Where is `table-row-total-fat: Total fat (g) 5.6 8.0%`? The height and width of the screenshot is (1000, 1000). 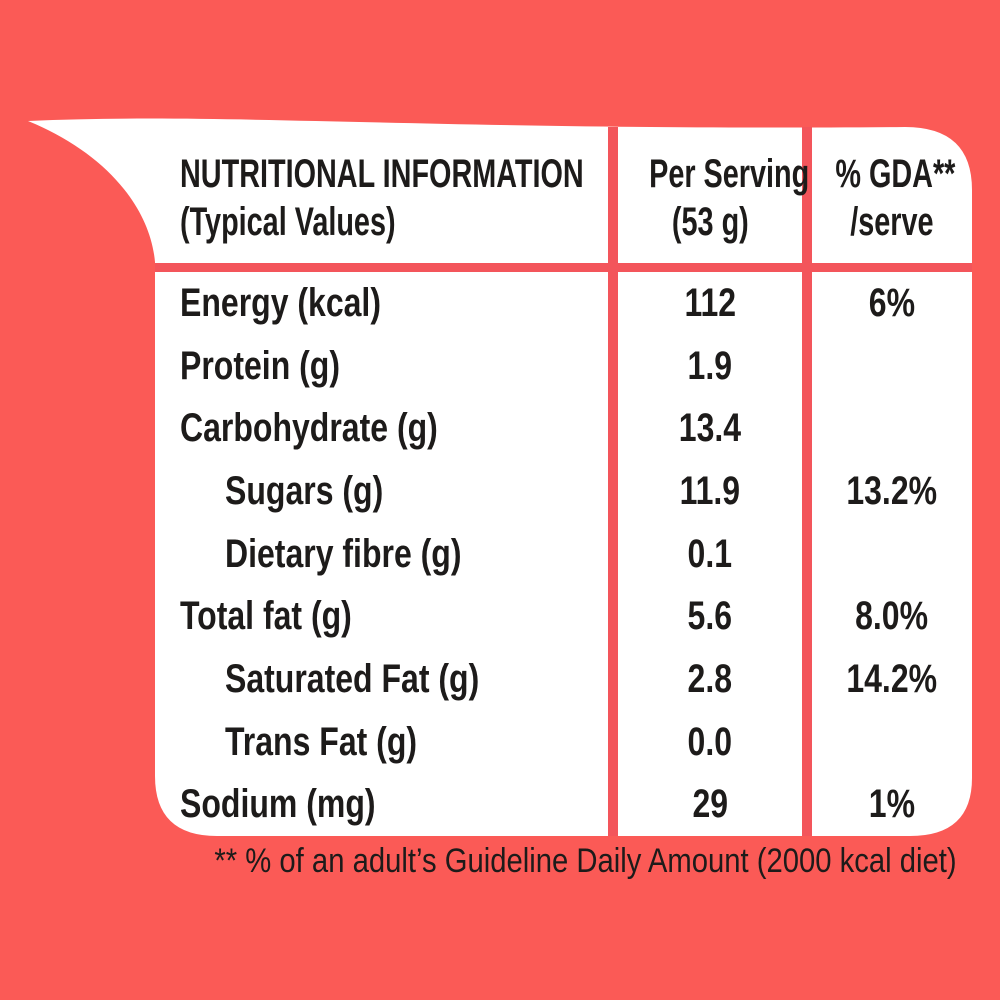 table-row-total-fat: Total fat (g) 5.6 8.0% is located at coordinates (563, 616).